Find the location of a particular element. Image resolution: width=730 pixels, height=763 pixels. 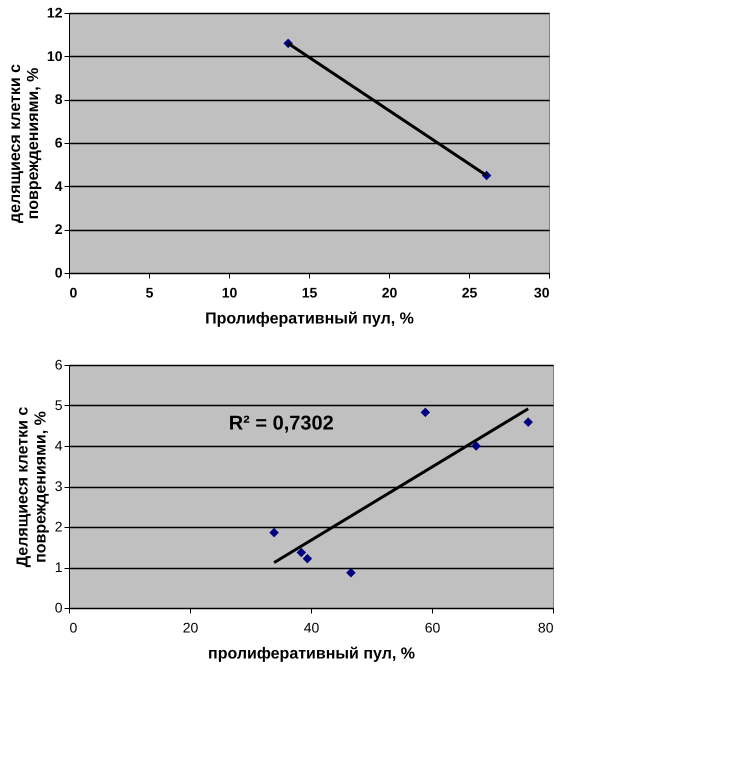

y-tick-label: 1 is located at coordinates (58, 567).